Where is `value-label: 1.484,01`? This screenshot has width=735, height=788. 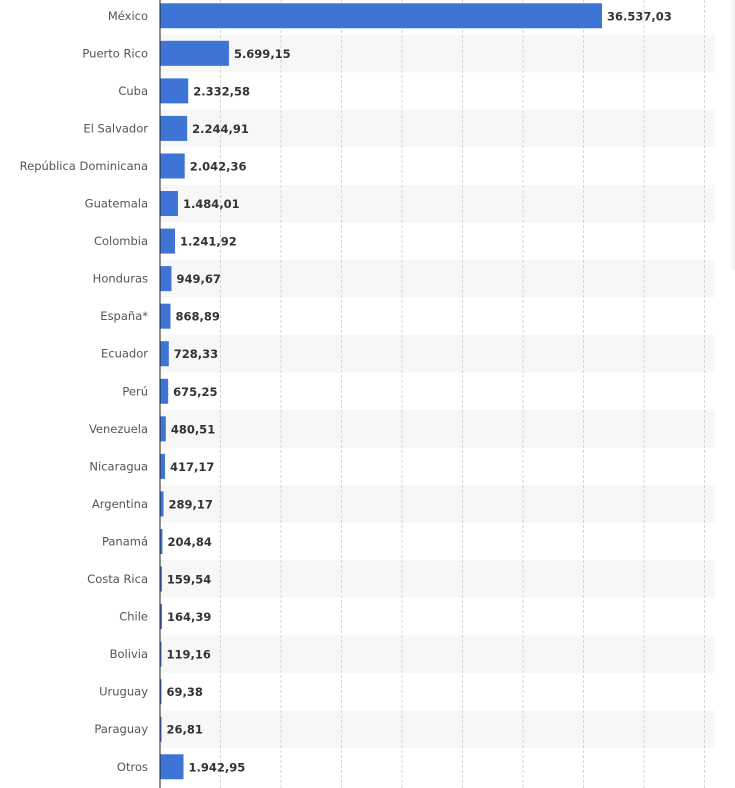 value-label: 1.484,01 is located at coordinates (211, 204).